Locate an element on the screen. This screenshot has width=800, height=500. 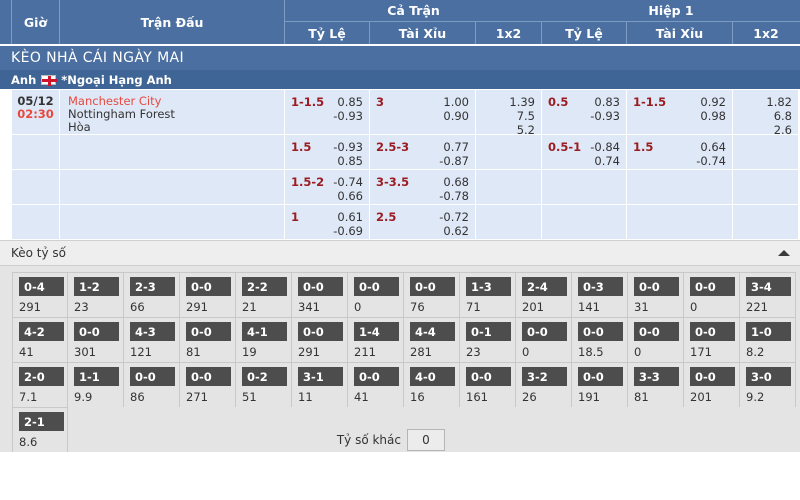
score-cell: 1-4 211 is located at coordinates (376, 339).